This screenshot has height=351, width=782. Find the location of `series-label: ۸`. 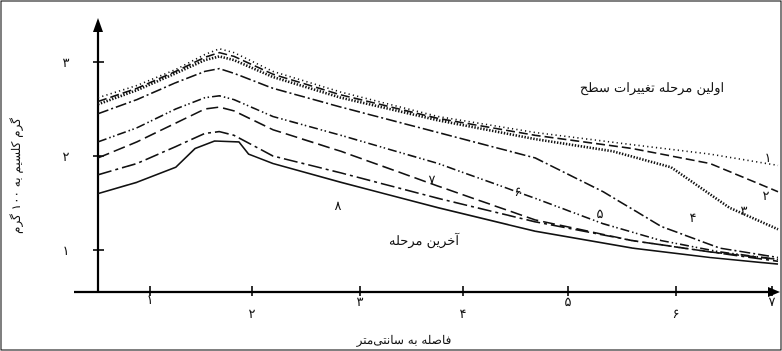

series-label: ۸ is located at coordinates (338, 206).